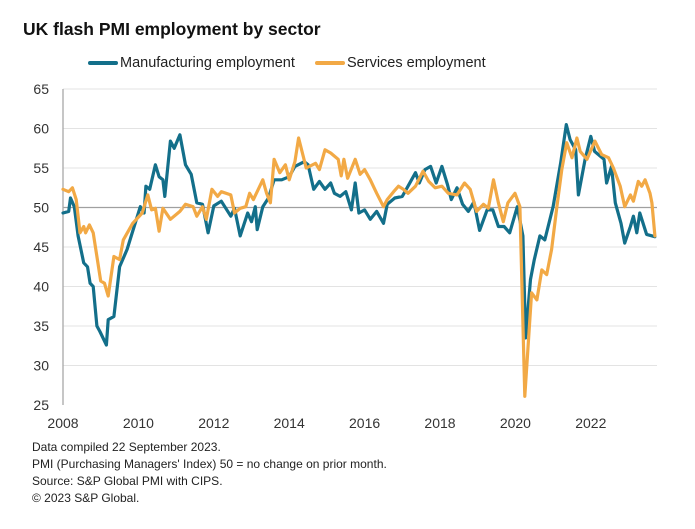 The width and height of the screenshot is (695, 529). What do you see at coordinates (86, 498) in the screenshot?
I see `note-copyright: © 2023 S&P Global.` at bounding box center [86, 498].